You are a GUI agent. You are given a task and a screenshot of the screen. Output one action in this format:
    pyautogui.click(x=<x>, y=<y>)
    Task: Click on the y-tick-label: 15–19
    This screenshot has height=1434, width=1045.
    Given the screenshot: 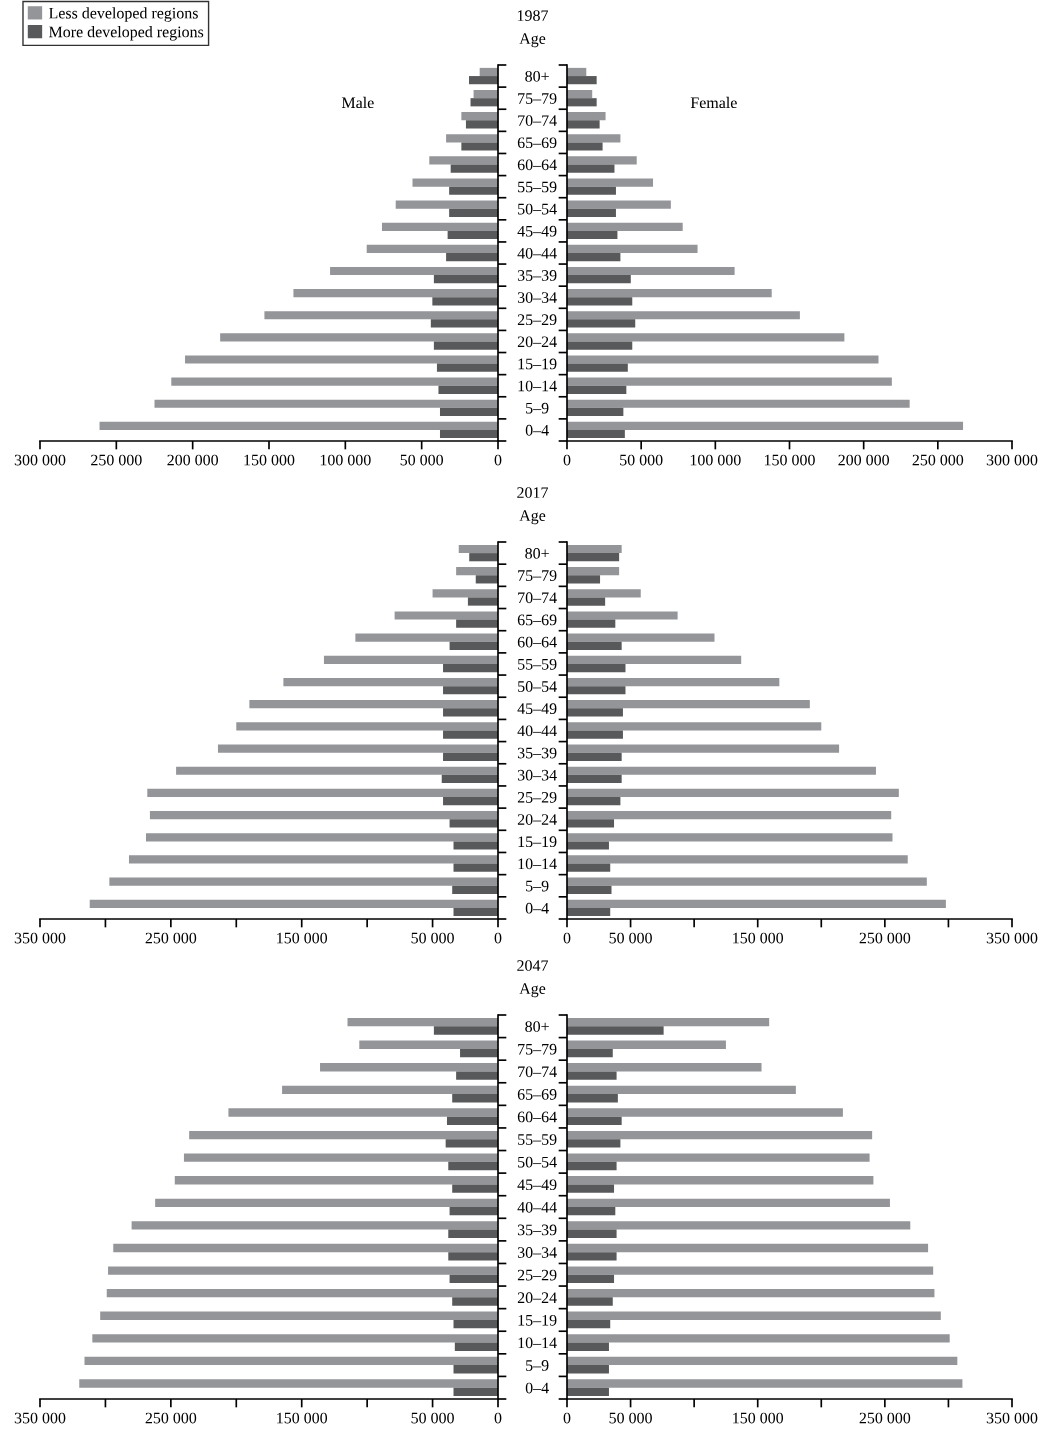 What is the action you would take?
    pyautogui.click(x=537, y=364)
    